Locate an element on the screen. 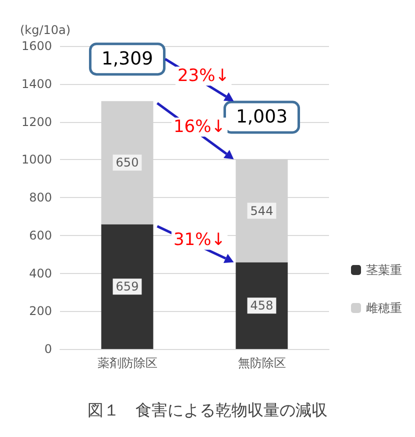 This screenshot has width=415, height=437. data-label: 458 is located at coordinates (262, 305).